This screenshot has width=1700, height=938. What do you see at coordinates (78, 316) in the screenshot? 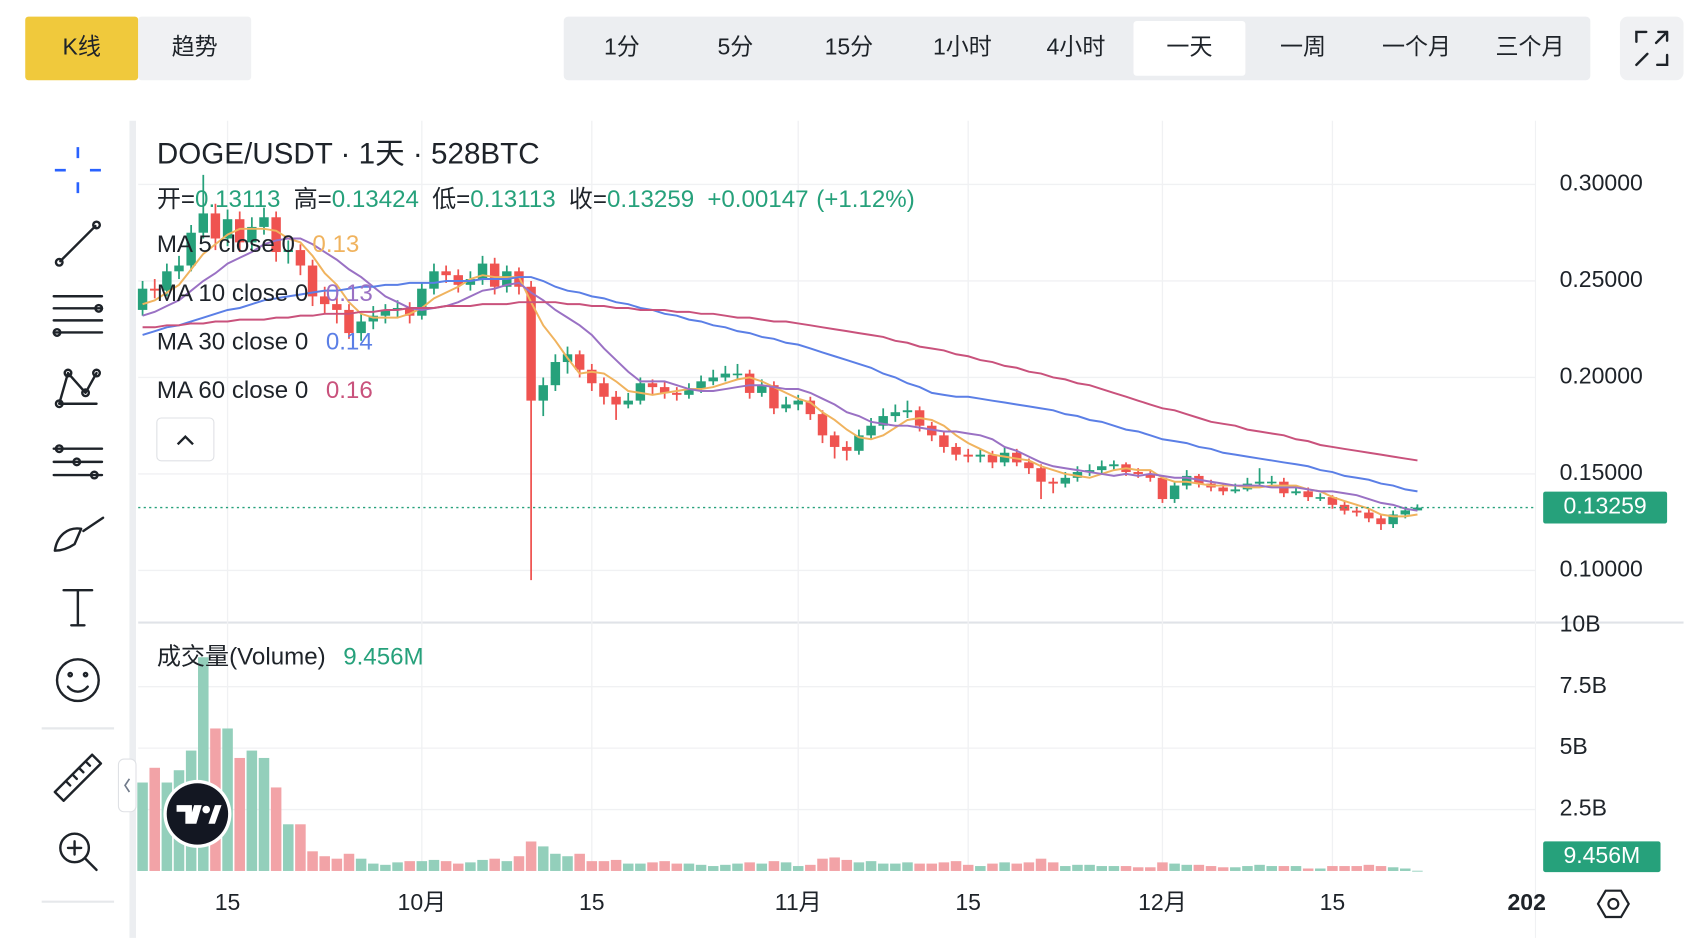
I see `channel-tool` at bounding box center [78, 316].